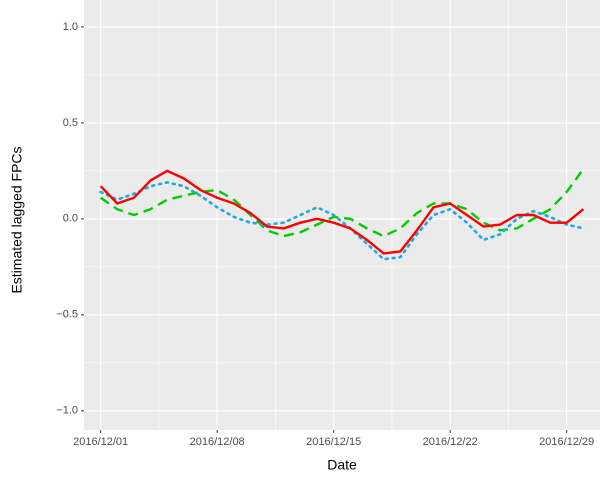 This screenshot has height=478, width=608. What do you see at coordinates (70, 27) in the screenshot?
I see `y-tick-label: 1.0` at bounding box center [70, 27].